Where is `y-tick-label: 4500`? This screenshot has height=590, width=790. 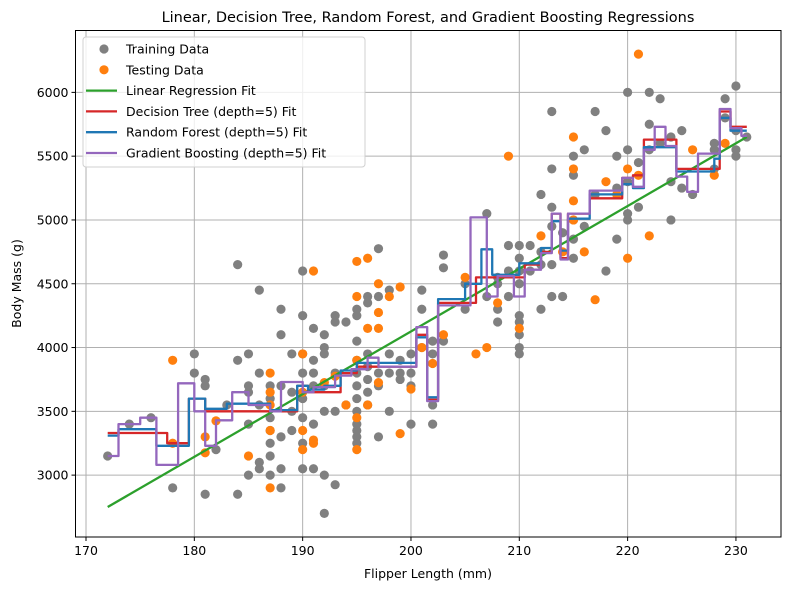 y-tick-label: 4500 is located at coordinates (53, 283).